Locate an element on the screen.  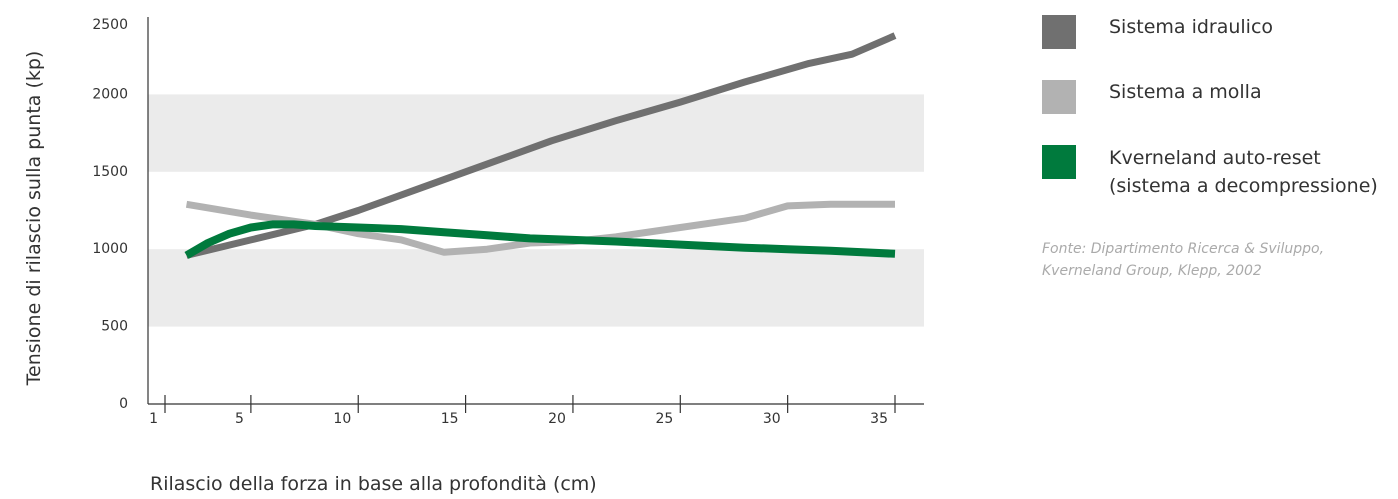
legend-label-kverneland-line2: (sistema a decompressione) is located at coordinates (1243, 186).